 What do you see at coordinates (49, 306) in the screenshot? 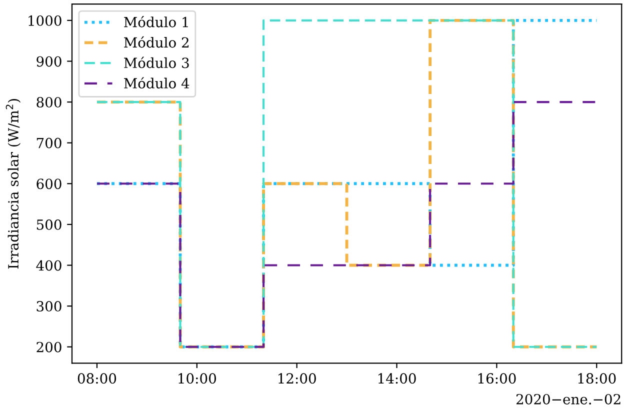
I see `y-tick-label: 300` at bounding box center [49, 306].